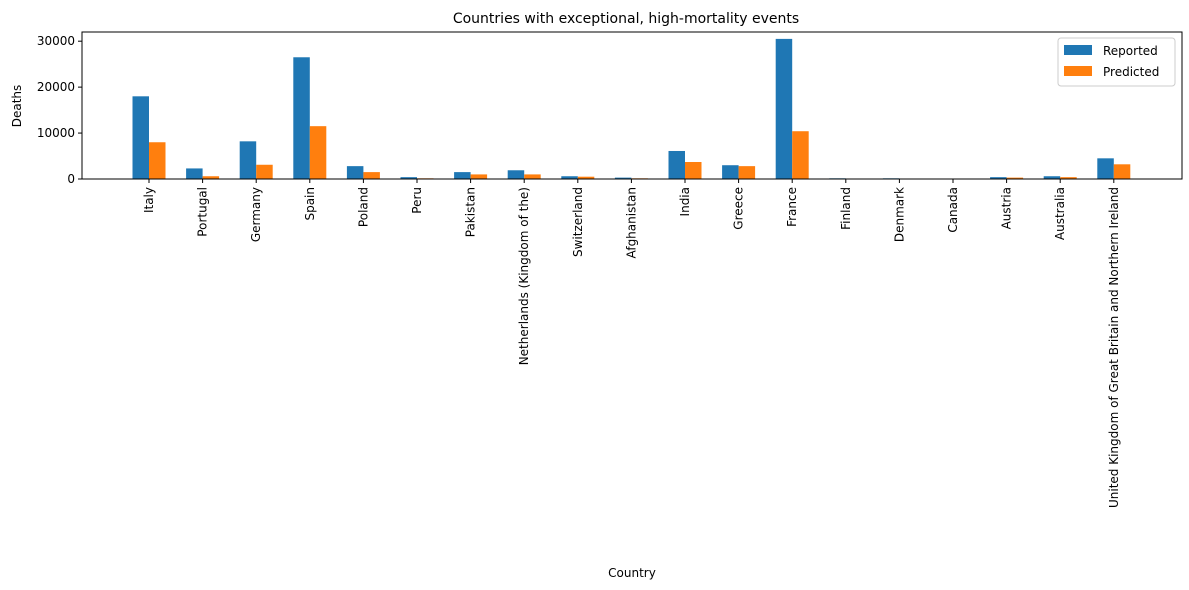 The width and height of the screenshot is (1189, 590). Describe the element at coordinates (318, 152) in the screenshot. I see `bar-predicted-spain` at that location.